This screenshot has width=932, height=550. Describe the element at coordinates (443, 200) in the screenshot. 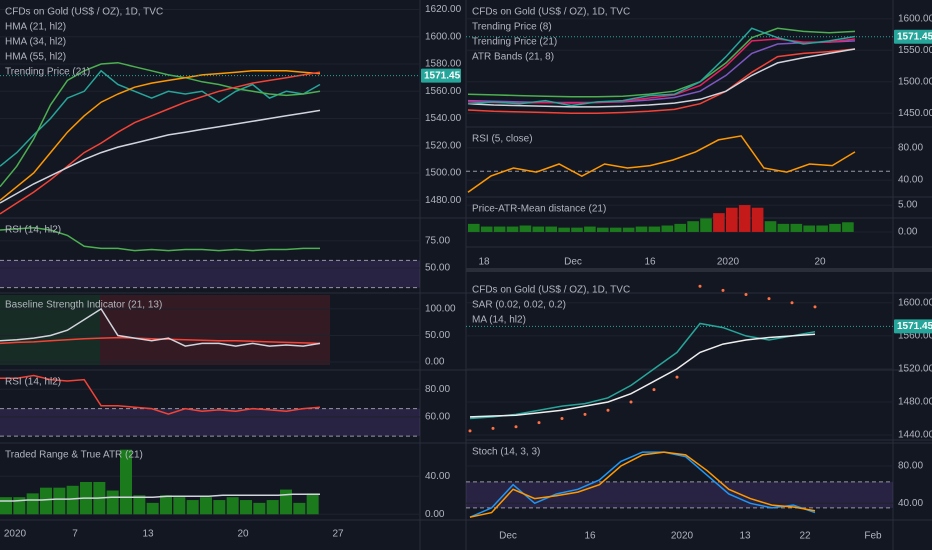

I see `y-tick-label: 1480.00` at that location.